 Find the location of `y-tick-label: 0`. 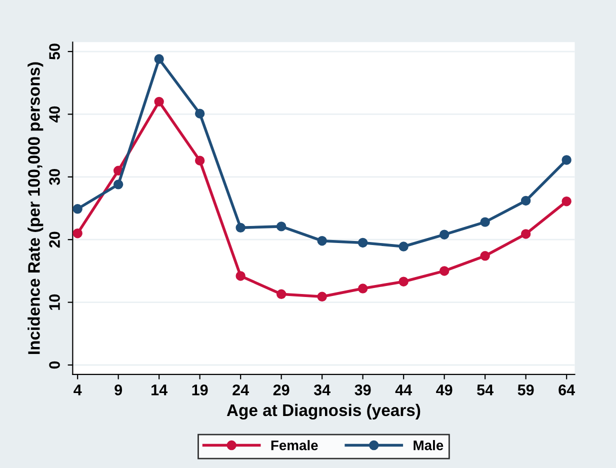

y-tick-label: 0 is located at coordinates (54, 365).